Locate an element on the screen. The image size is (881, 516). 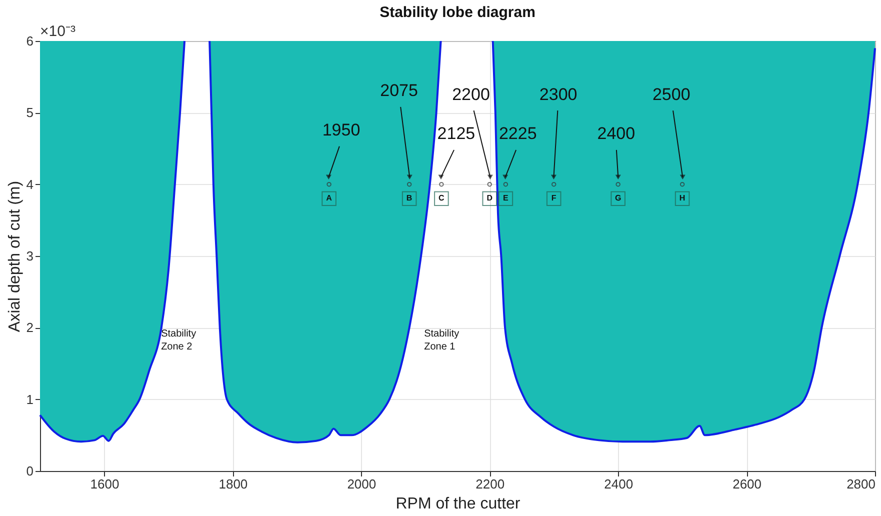
annotation: F is located at coordinates (553, 198).